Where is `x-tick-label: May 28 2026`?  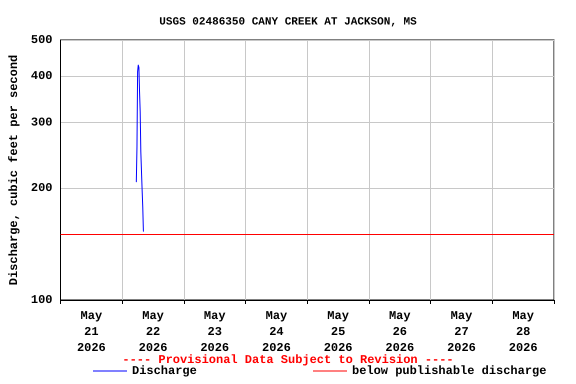
x-tick-label: May 28 2026 is located at coordinates (523, 332).